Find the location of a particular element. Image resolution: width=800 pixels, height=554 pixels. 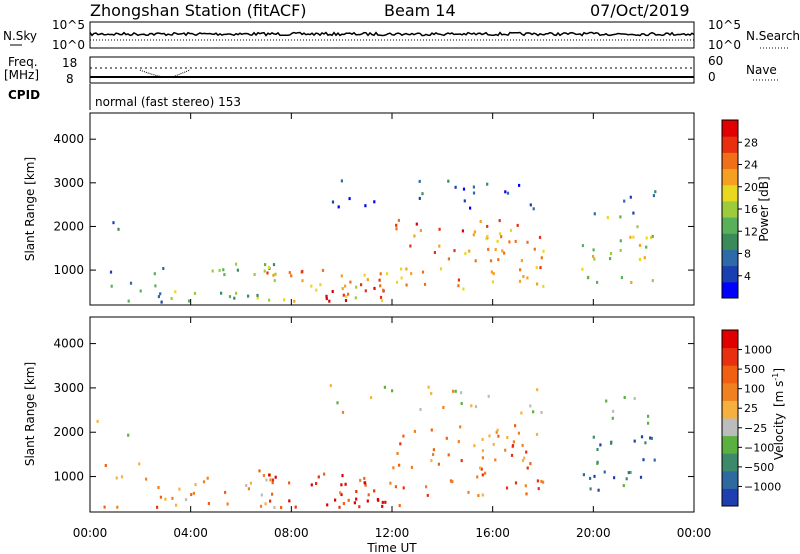

y-tick-label: 1000 is located at coordinates (68, 270).